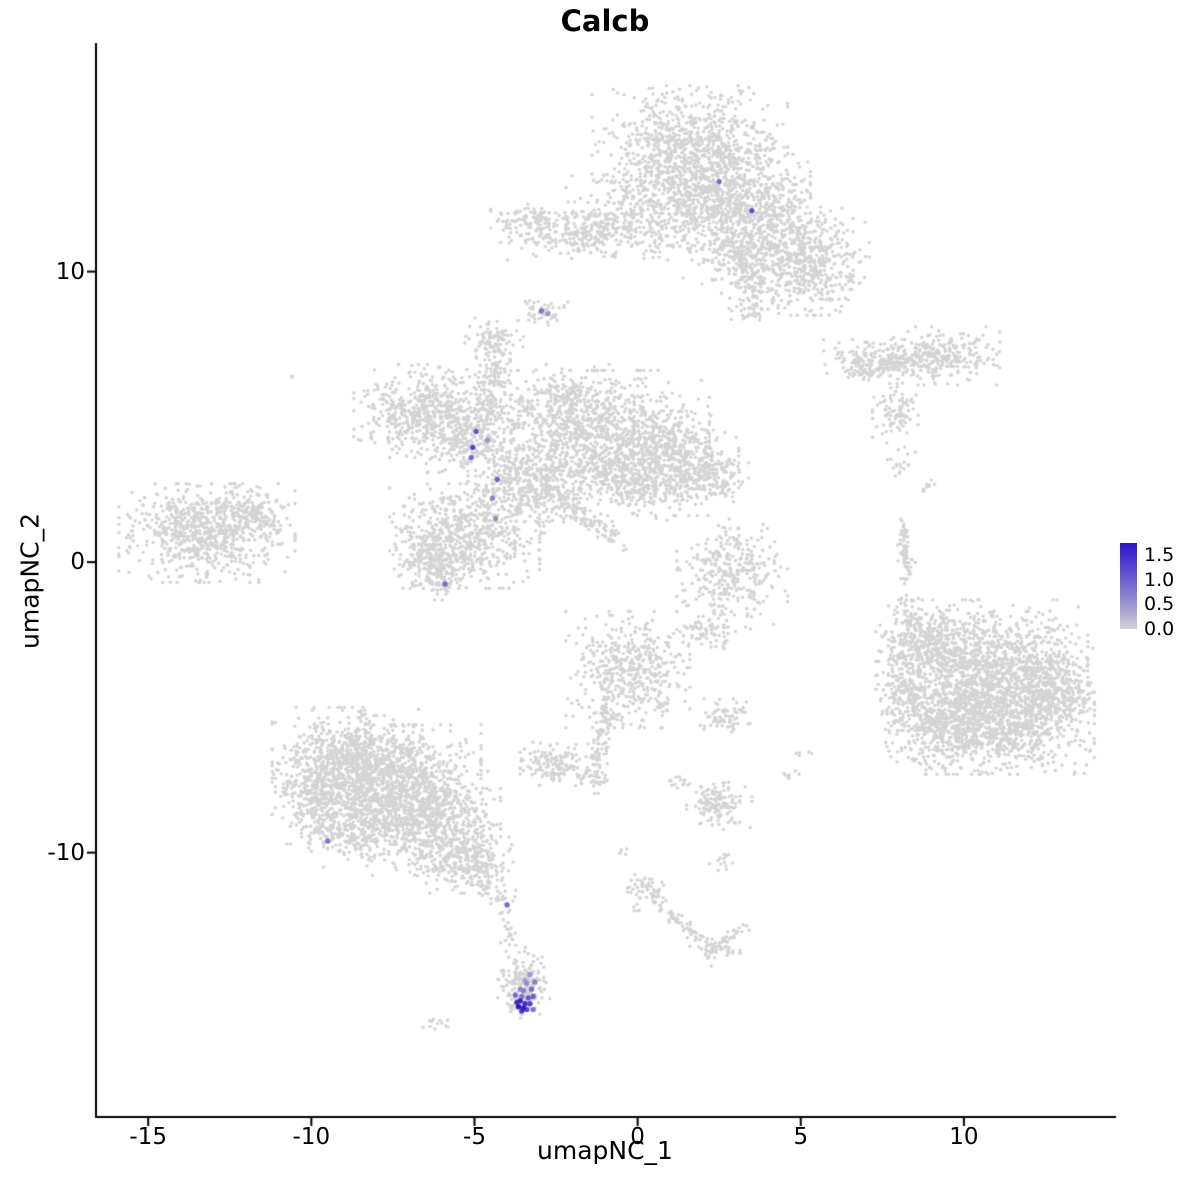 The width and height of the screenshot is (1200, 1200). Describe the element at coordinates (66, 852) in the screenshot. I see `y-tick-label: -10` at that location.